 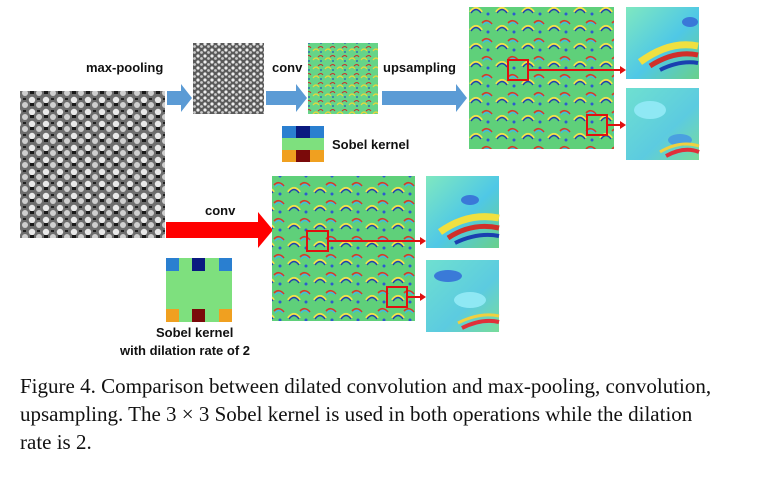 What do you see at coordinates (424, 98) in the screenshot?
I see `arrow-upsampling` at bounding box center [424, 98].